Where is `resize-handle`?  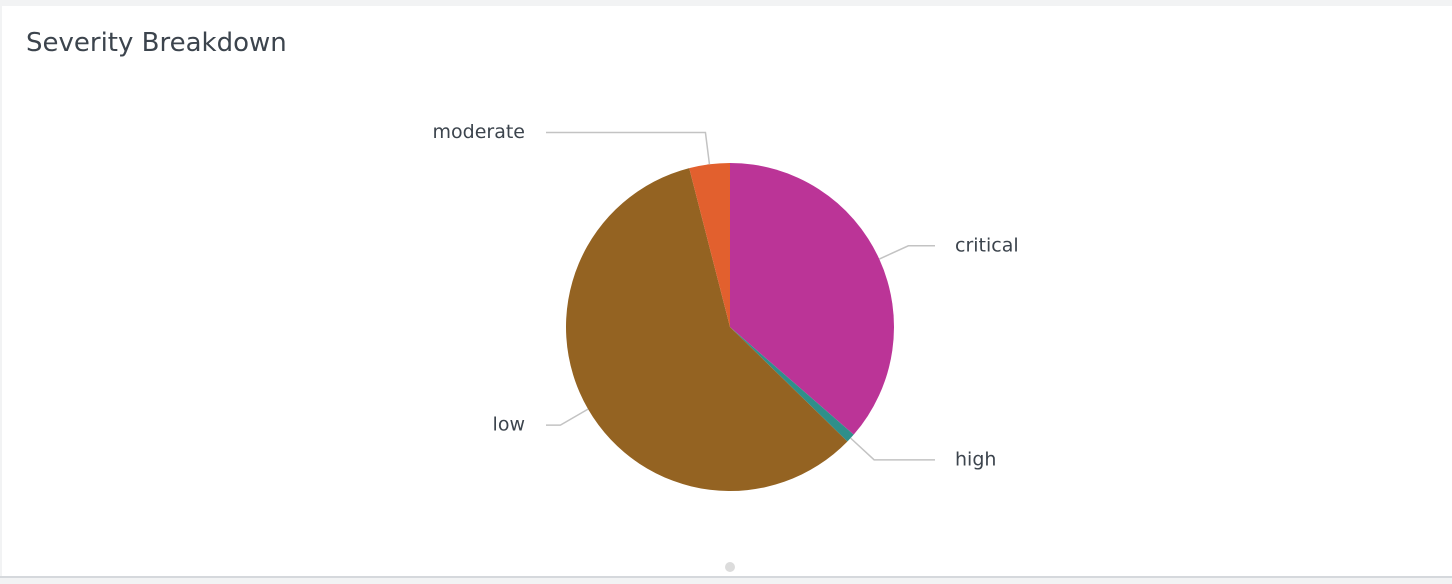 resize-handle is located at coordinates (730, 567).